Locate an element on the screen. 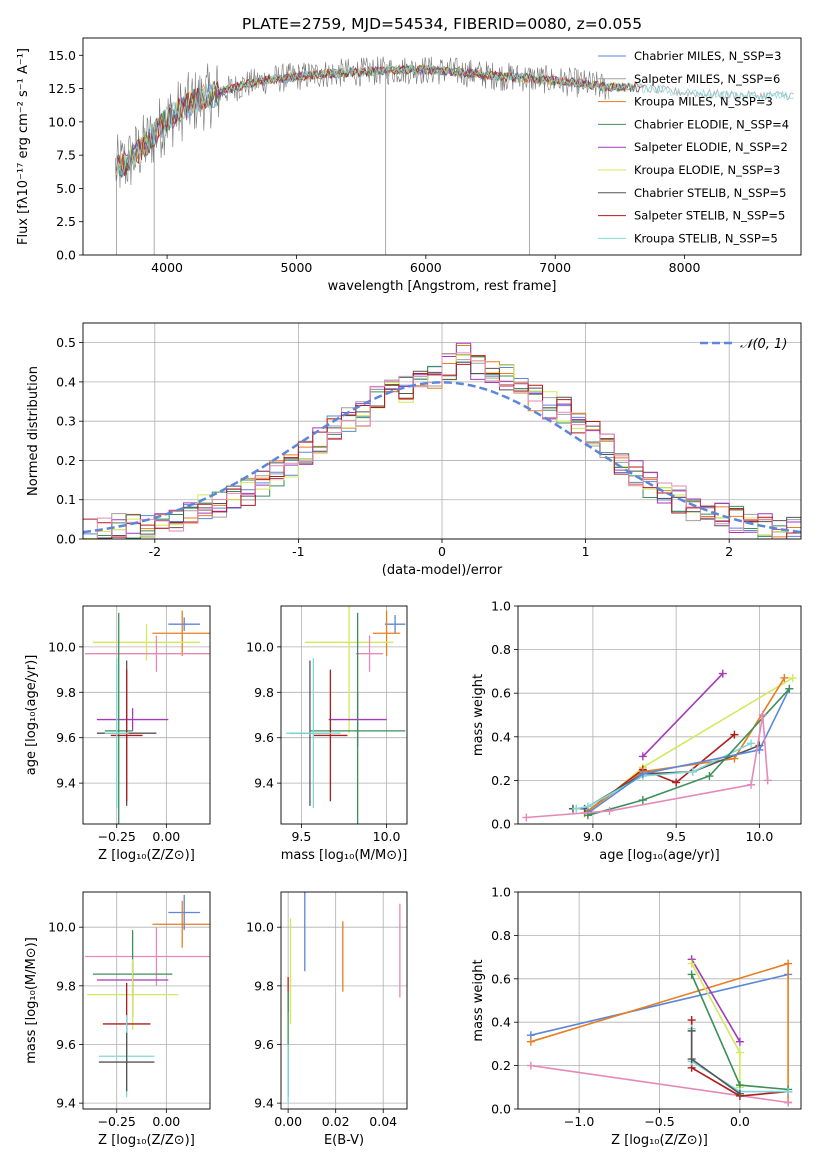 This screenshot has height=1170, width=819. ebv-frame is located at coordinates (344, 1000).